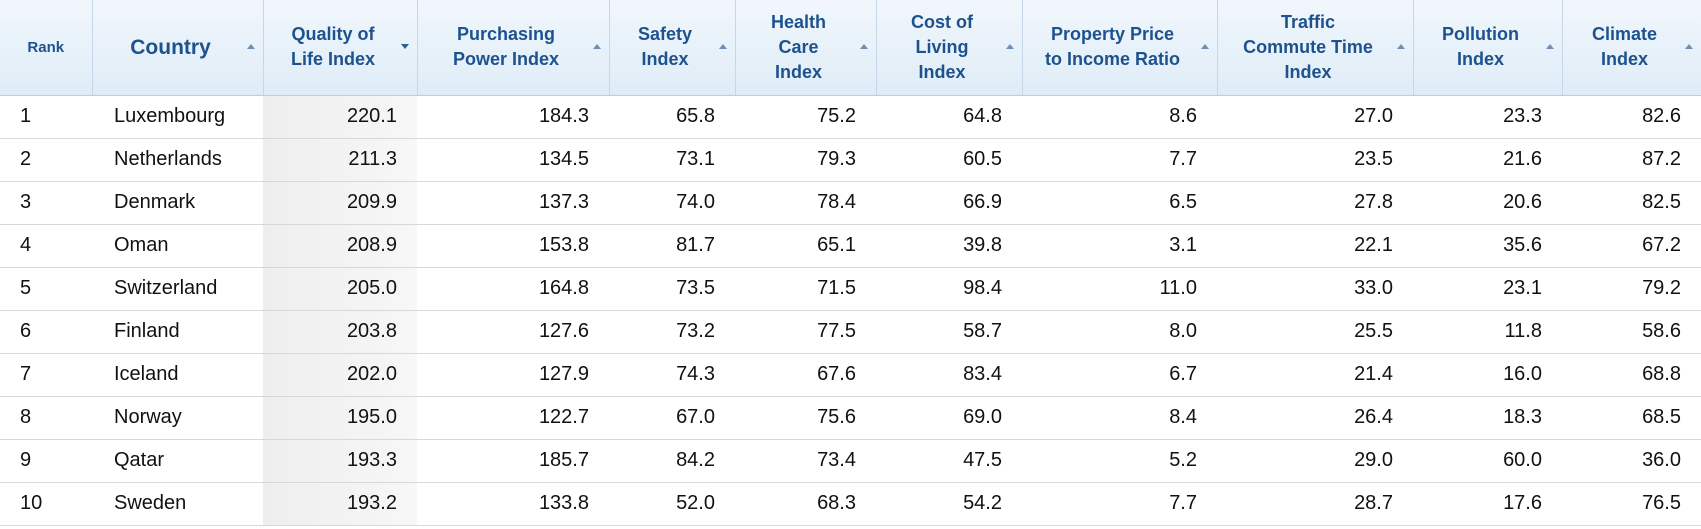  Describe the element at coordinates (672, 160) in the screenshot. I see `table-cell: 73.1` at that location.